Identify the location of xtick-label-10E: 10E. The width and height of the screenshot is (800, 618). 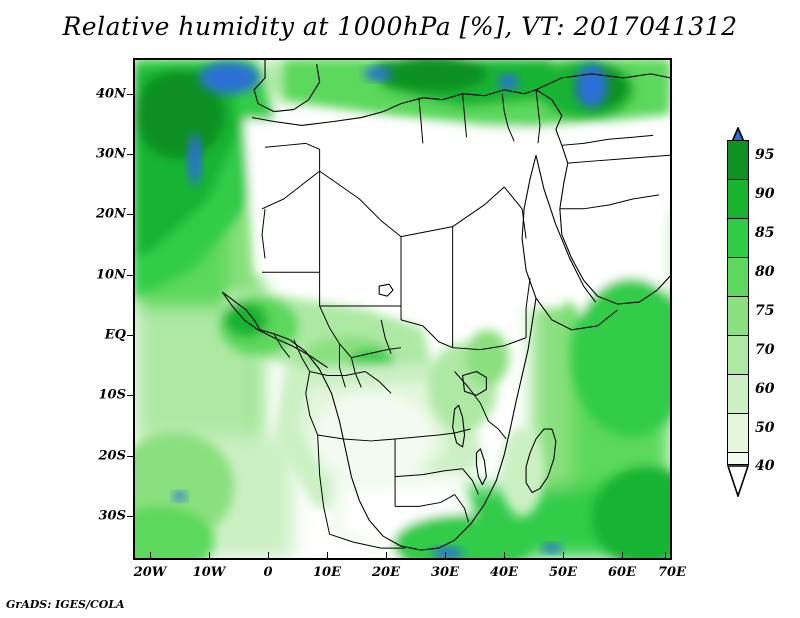
(327, 572).